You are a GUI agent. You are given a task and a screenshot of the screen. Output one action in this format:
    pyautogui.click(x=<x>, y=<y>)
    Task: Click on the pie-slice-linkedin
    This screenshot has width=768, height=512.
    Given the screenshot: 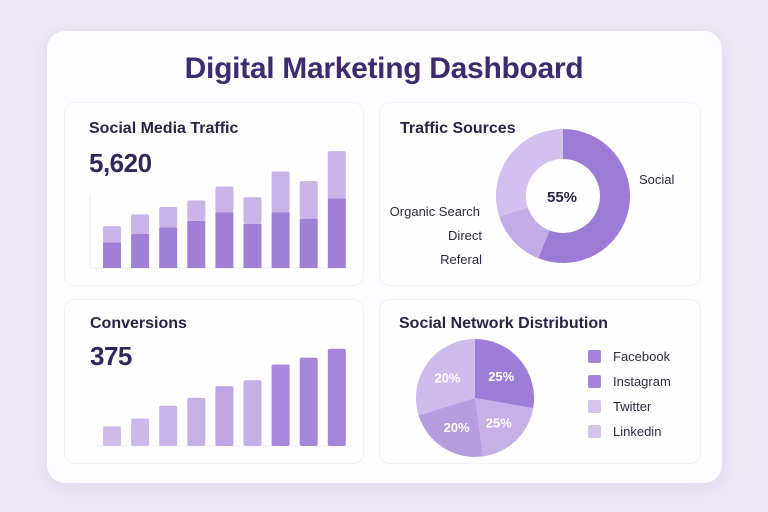 What is the action you would take?
    pyautogui.click(x=445, y=377)
    